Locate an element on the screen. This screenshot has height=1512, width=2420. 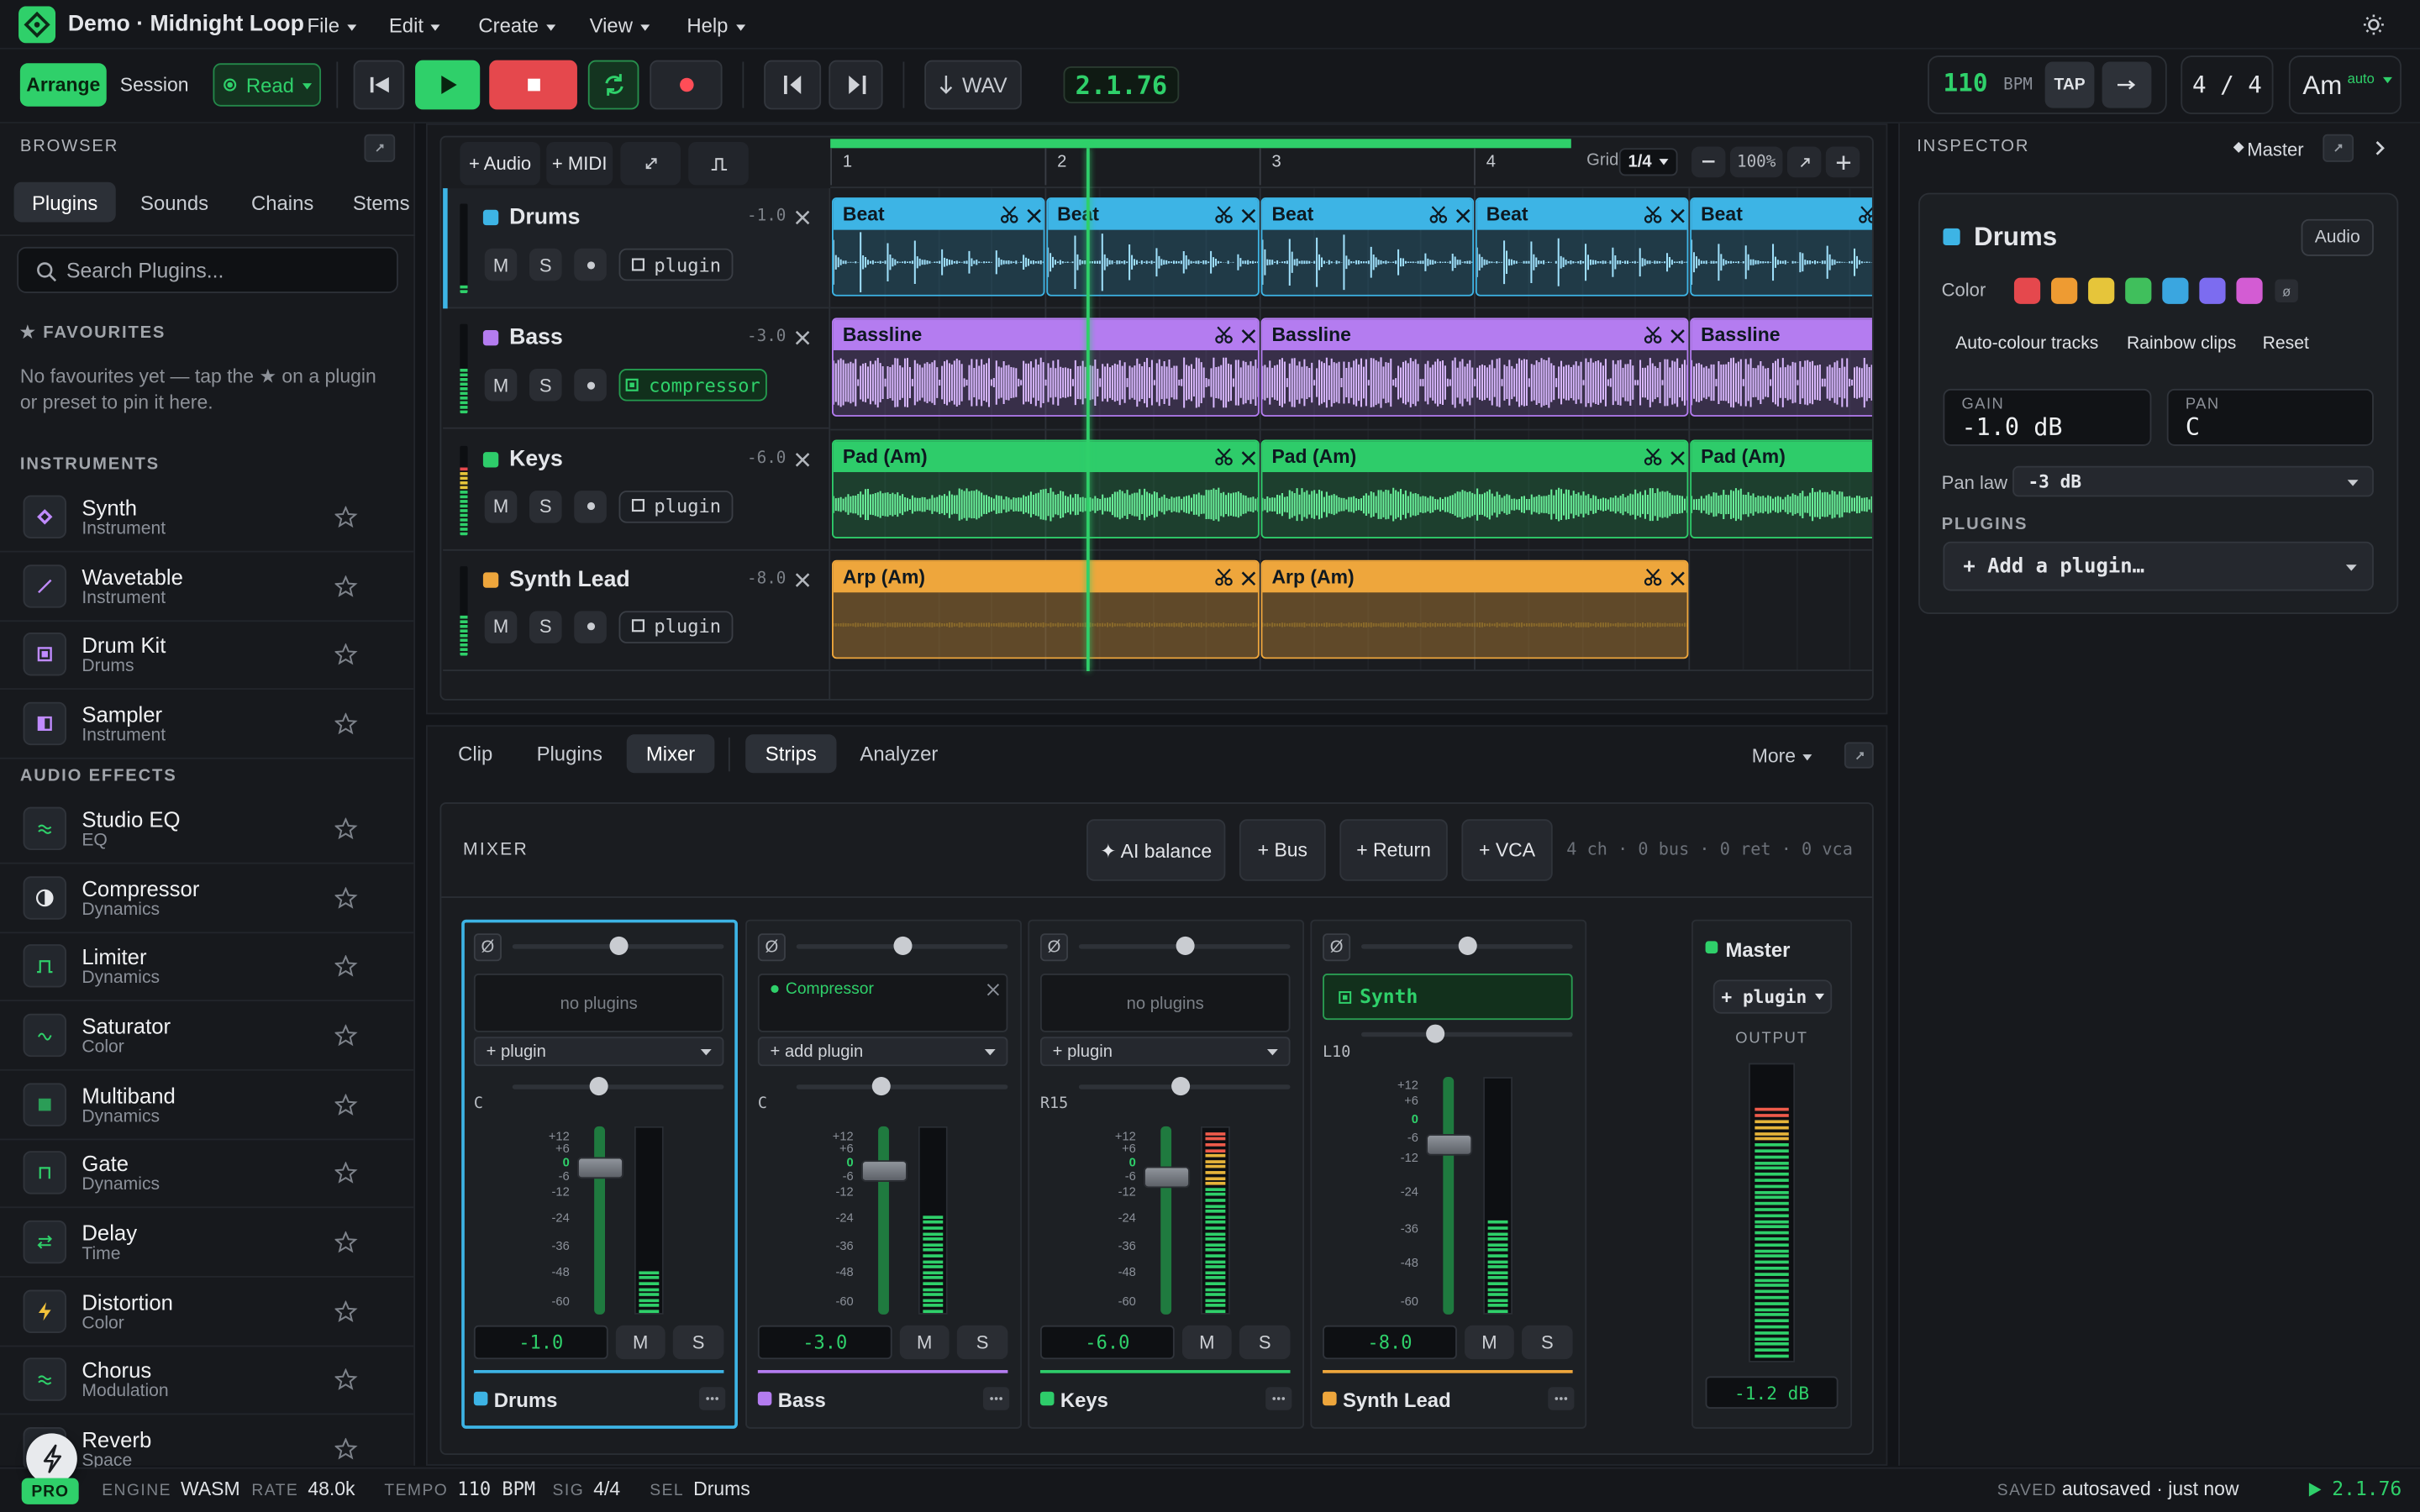
no-color: ø is located at coordinates (2286, 290).